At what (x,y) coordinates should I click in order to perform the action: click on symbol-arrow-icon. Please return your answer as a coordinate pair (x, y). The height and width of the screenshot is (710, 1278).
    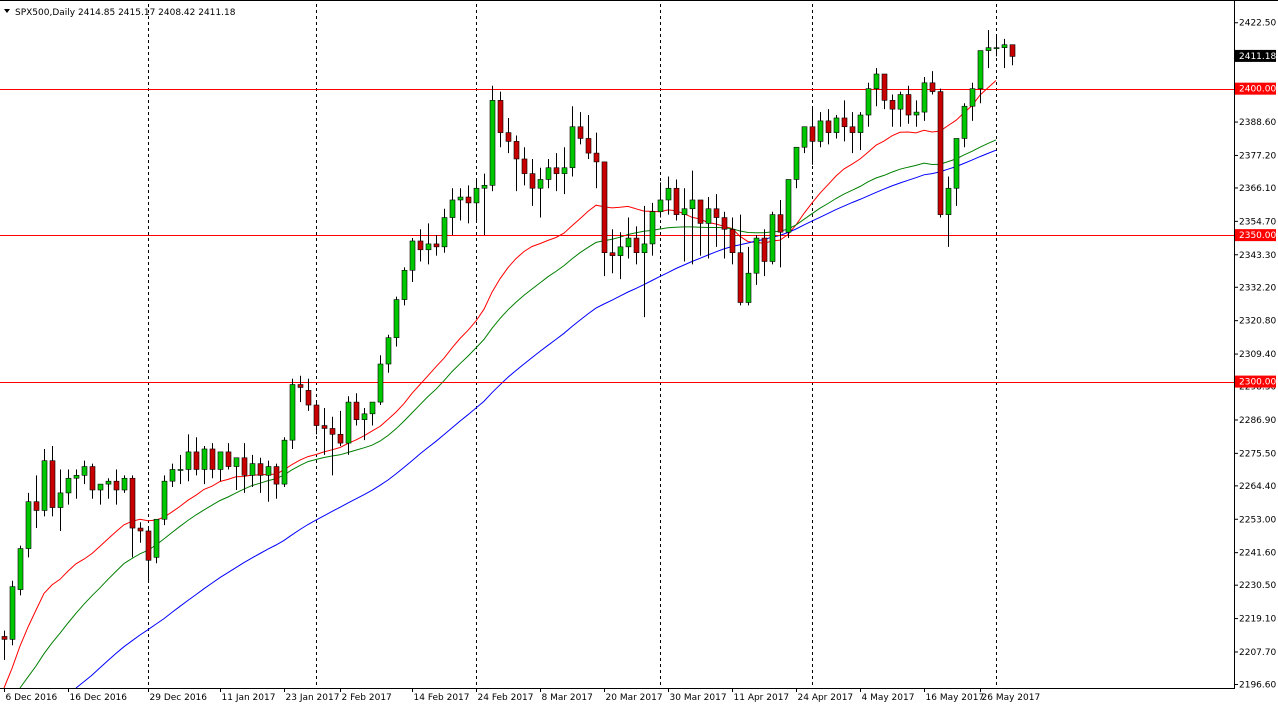
    Looking at the image, I should click on (7, 11).